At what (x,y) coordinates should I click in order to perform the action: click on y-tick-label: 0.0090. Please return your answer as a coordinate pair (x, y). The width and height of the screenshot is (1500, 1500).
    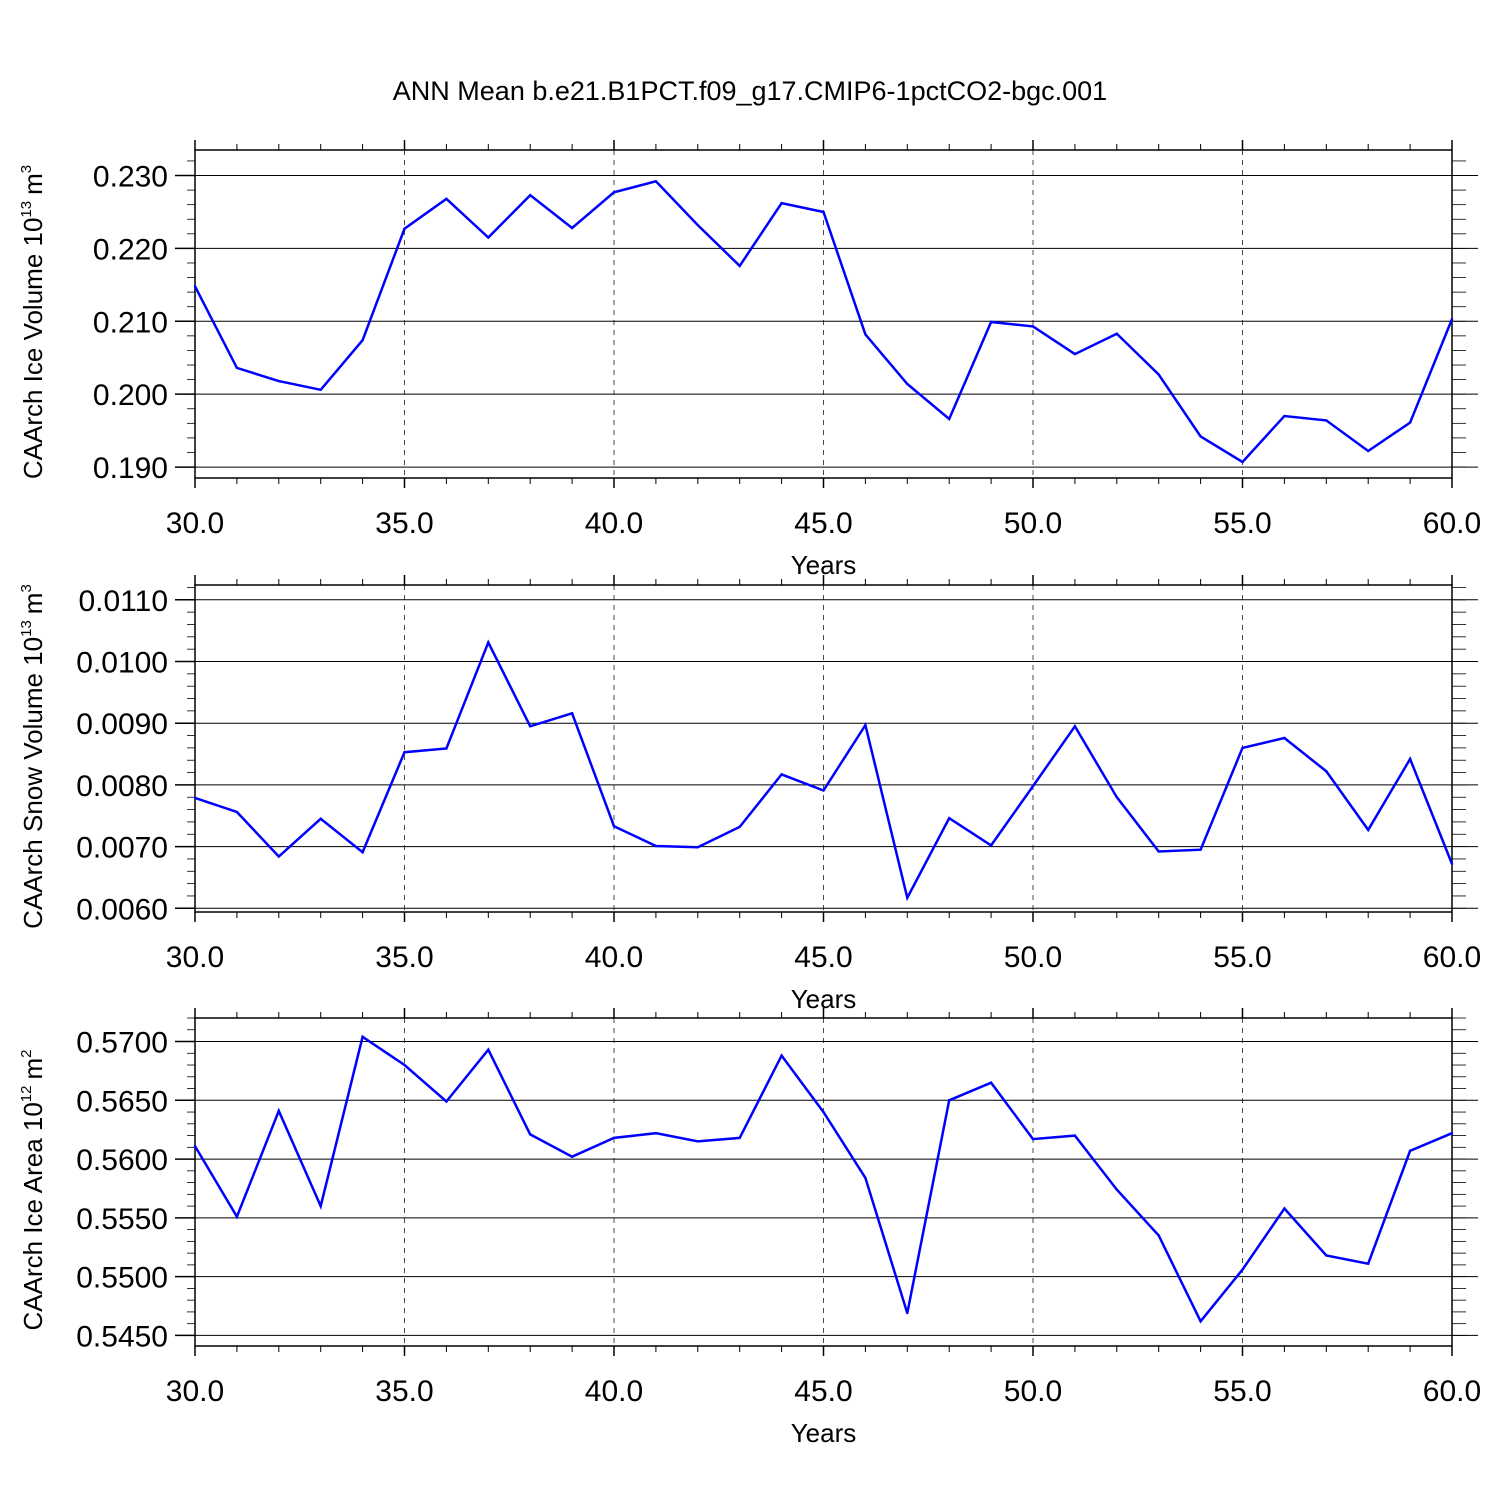
    Looking at the image, I should click on (122, 724).